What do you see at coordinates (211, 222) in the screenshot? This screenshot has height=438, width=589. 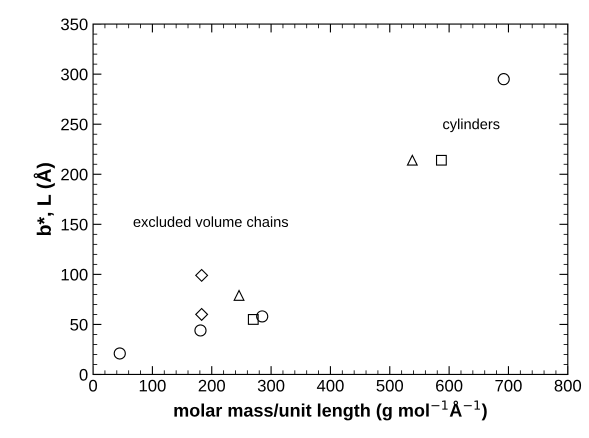 I see `annotation: excluded volume chains` at bounding box center [211, 222].